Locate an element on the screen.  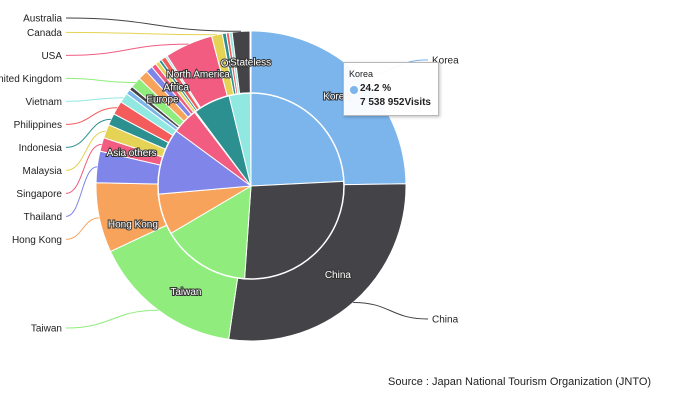
connector-hong-kong is located at coordinates (82, 228).